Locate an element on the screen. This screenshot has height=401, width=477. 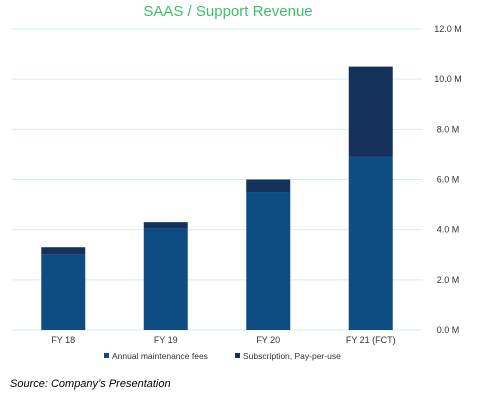
y-axis-ticks: 0.0 M 2.0 M 4.0 M 6.0 M 8.0 M 10.0 M 12.0 M is located at coordinates (448, 179).